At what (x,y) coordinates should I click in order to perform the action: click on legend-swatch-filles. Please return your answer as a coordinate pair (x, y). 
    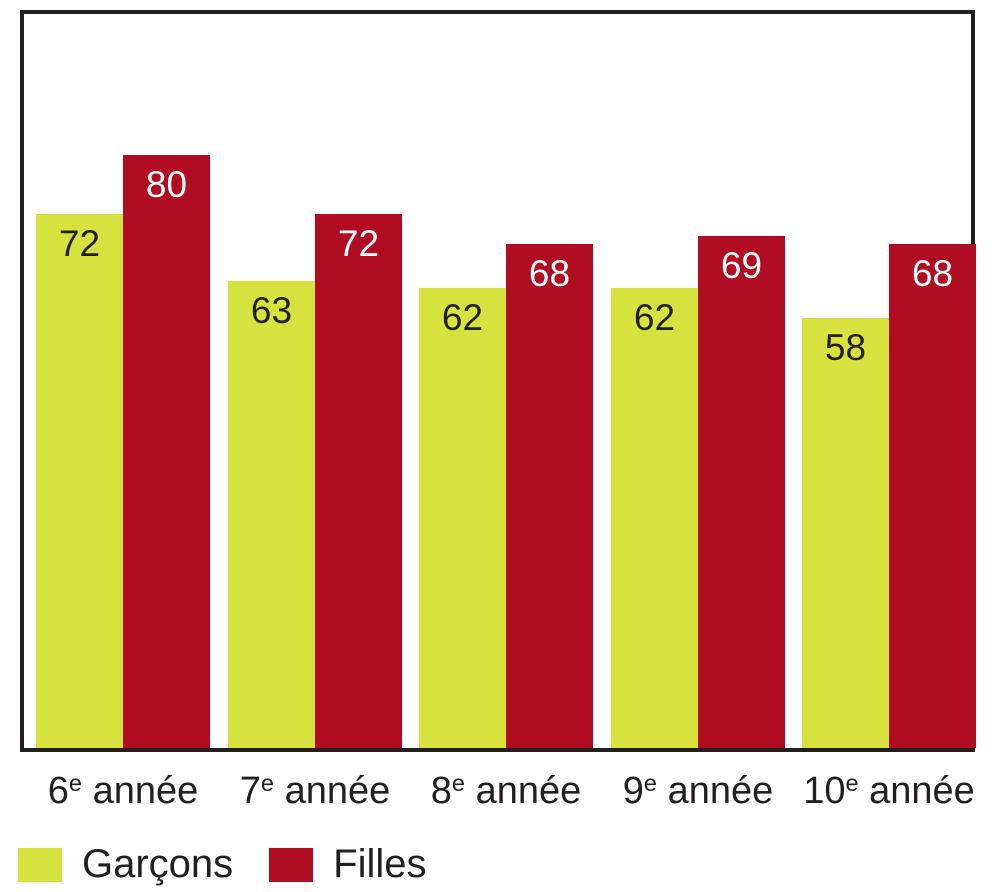
    Looking at the image, I should click on (291, 864).